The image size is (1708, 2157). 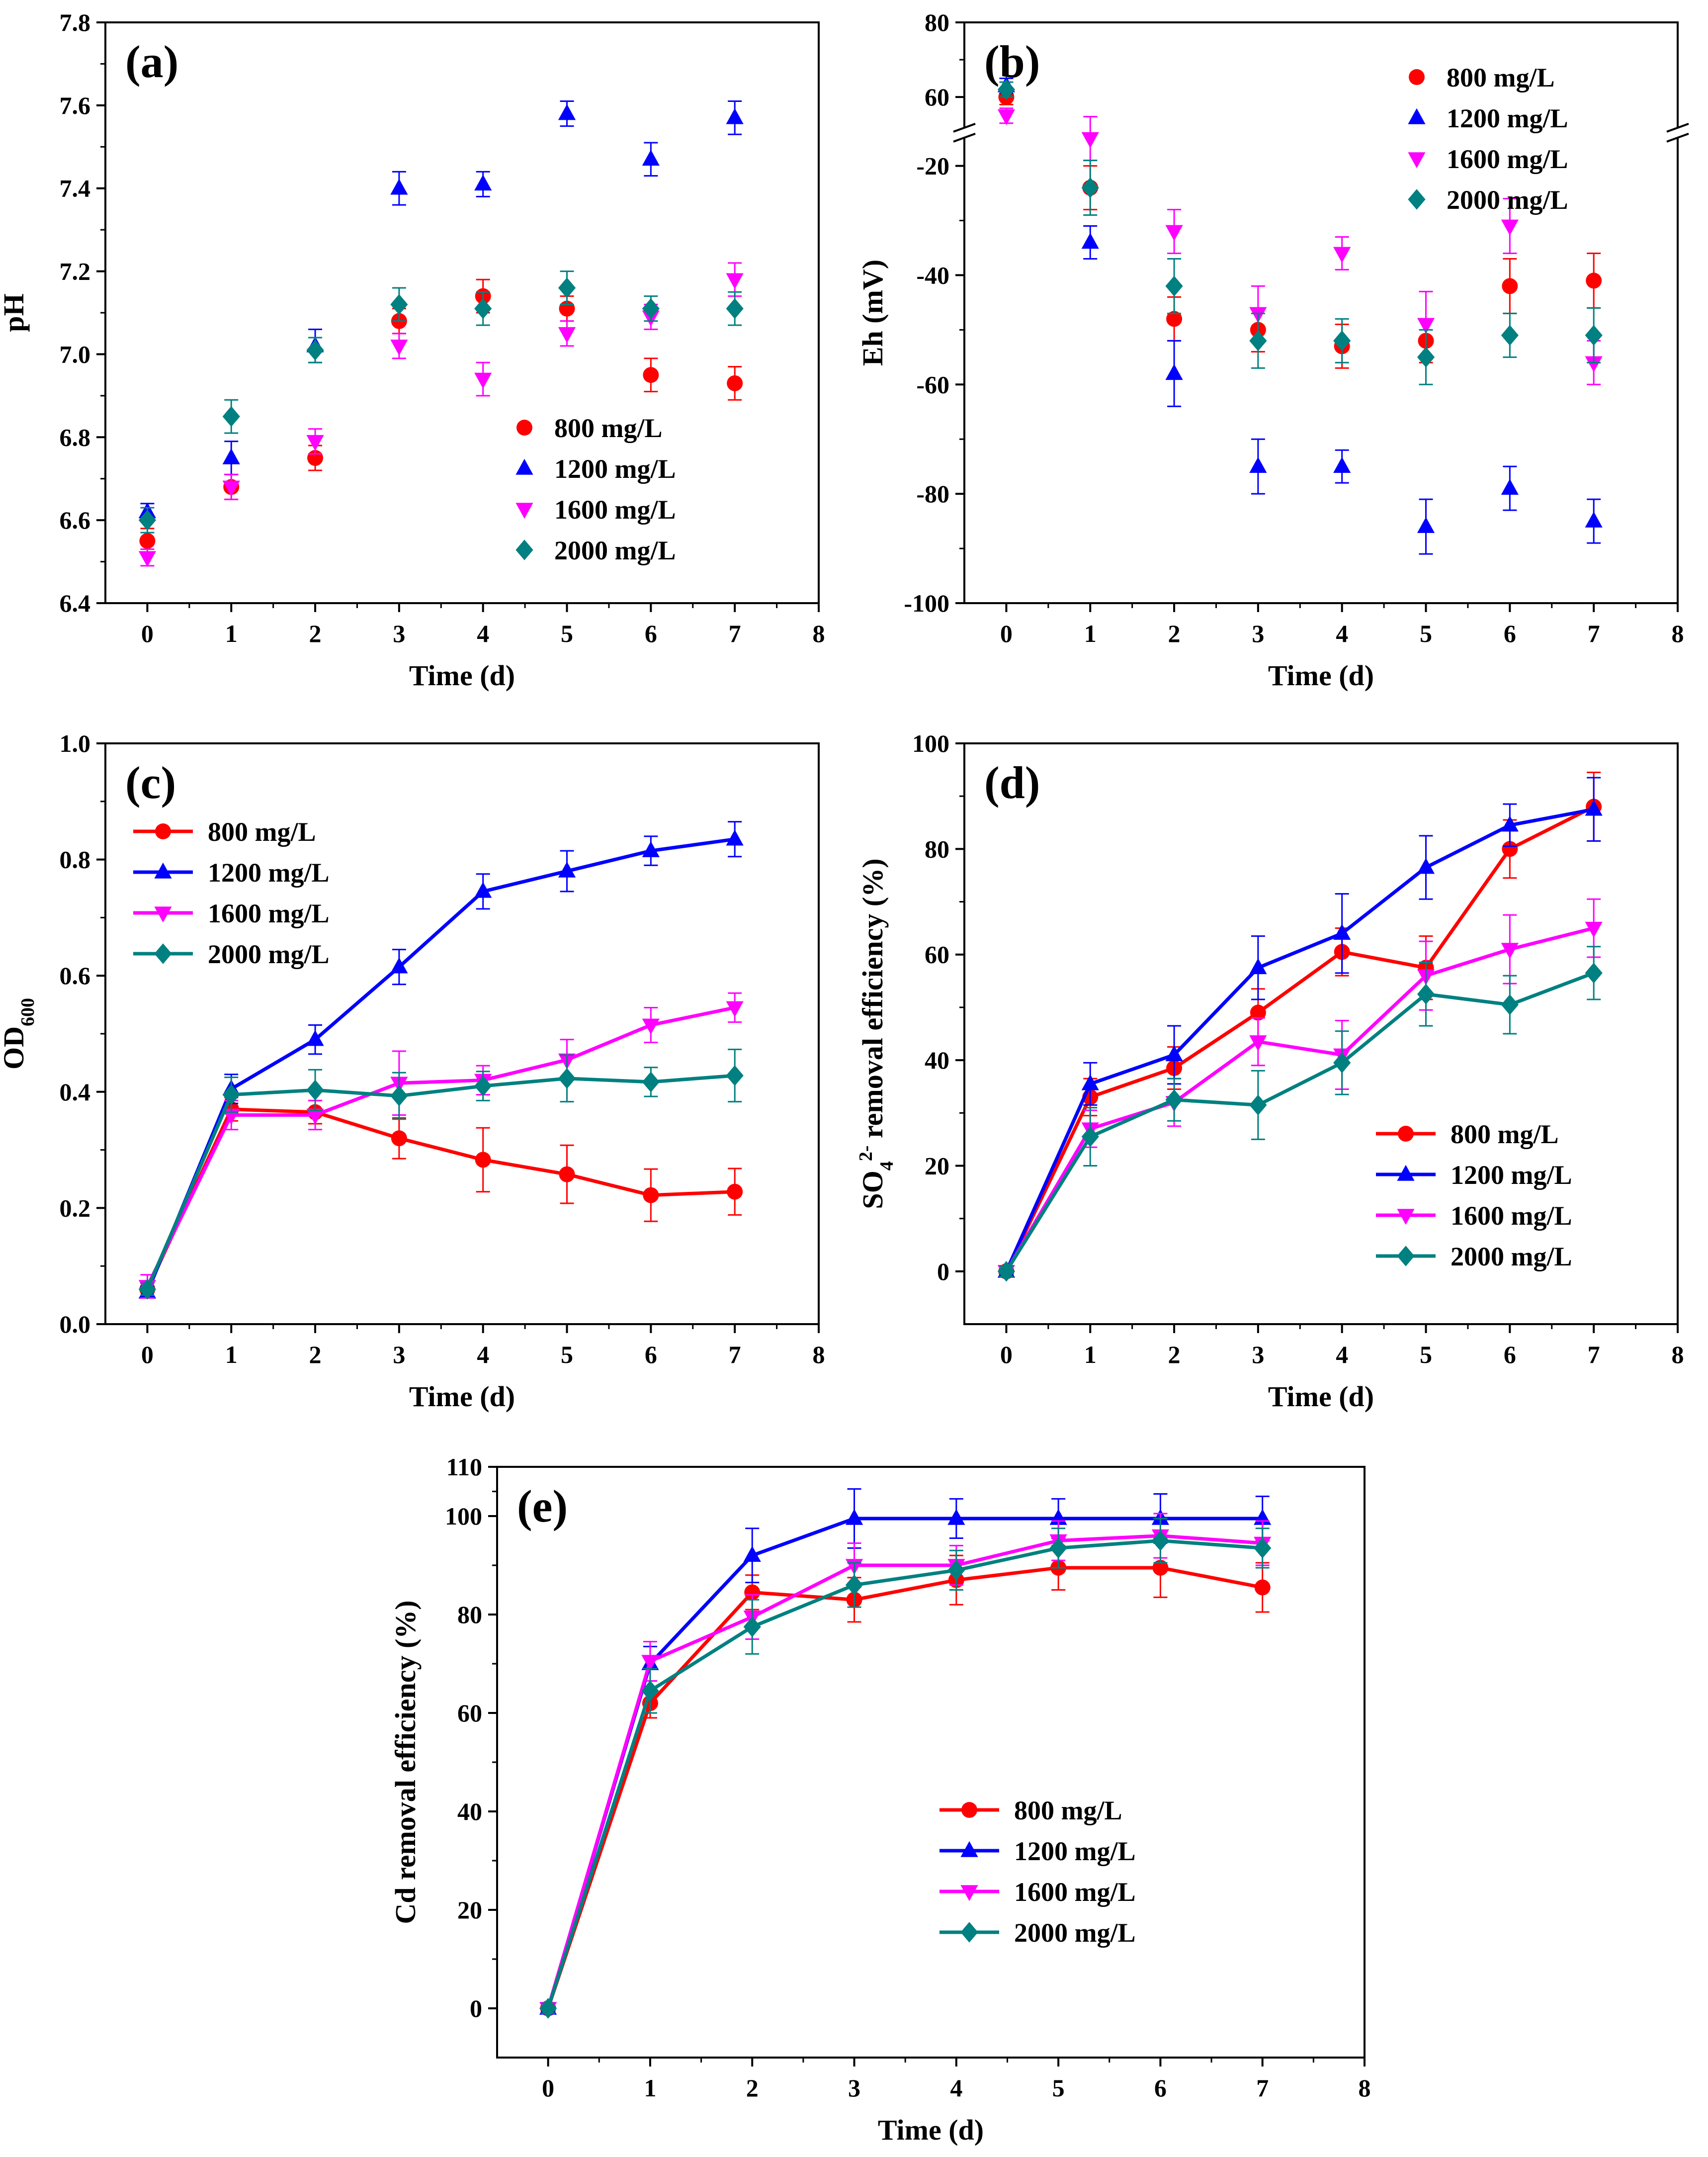 I want to click on y-axis-label: pH, so click(x=15, y=312).